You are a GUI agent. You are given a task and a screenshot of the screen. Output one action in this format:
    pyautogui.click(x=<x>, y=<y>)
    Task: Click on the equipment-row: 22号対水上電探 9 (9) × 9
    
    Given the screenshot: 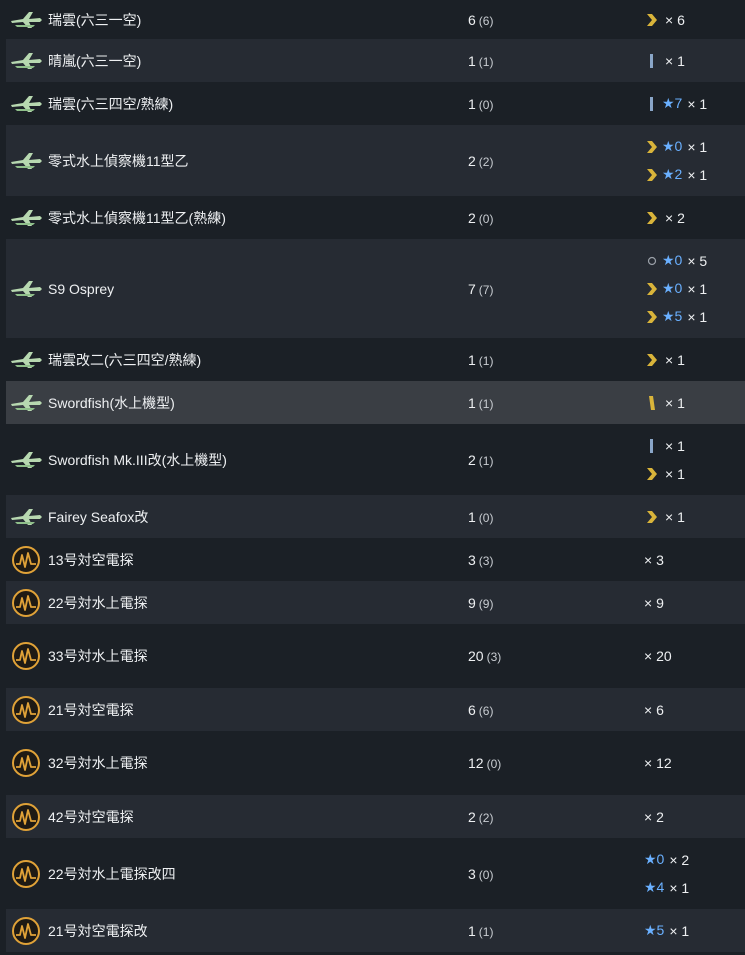 What is the action you would take?
    pyautogui.click(x=375, y=602)
    